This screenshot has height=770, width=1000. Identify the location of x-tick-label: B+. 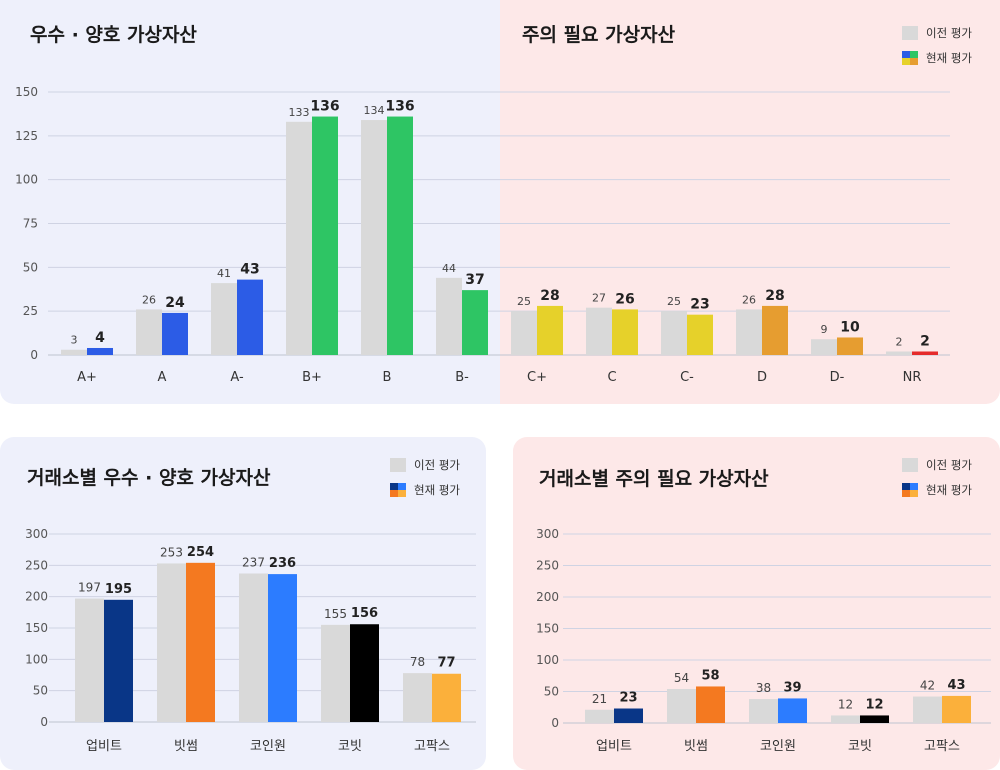
(312, 377).